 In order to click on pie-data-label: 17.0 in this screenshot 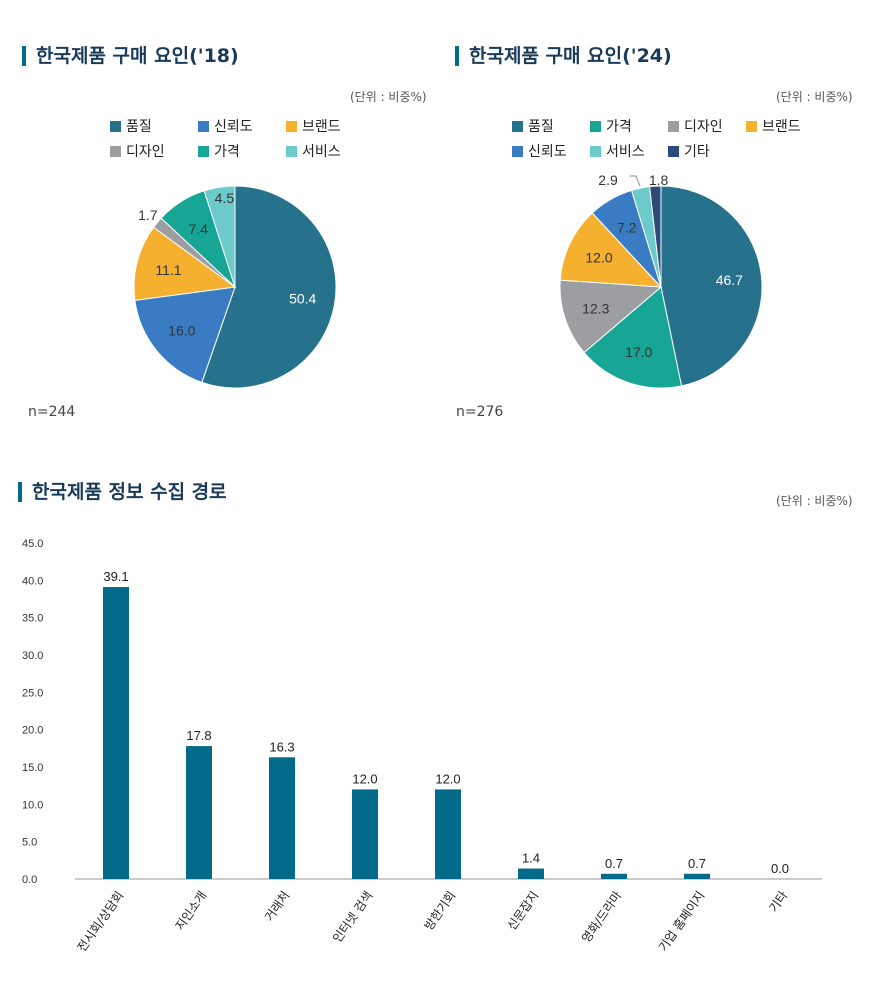, I will do `click(638, 352)`.